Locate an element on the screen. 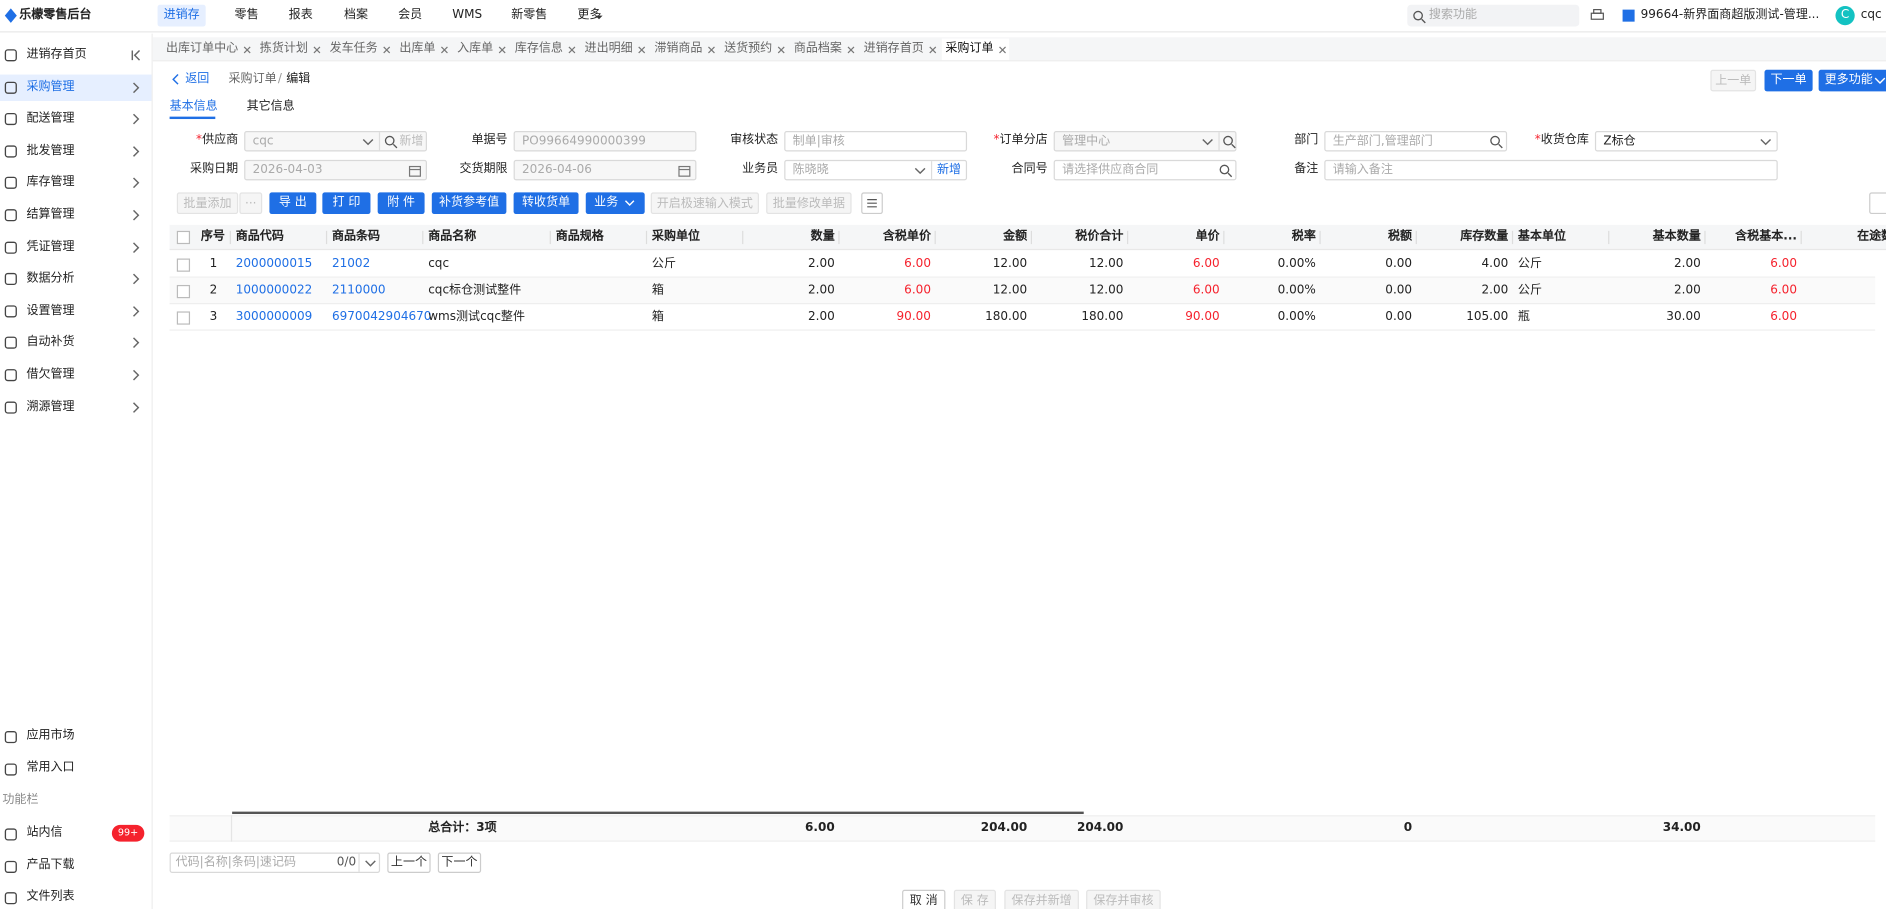  sidebar-item: 自动补货 is located at coordinates (50, 342).